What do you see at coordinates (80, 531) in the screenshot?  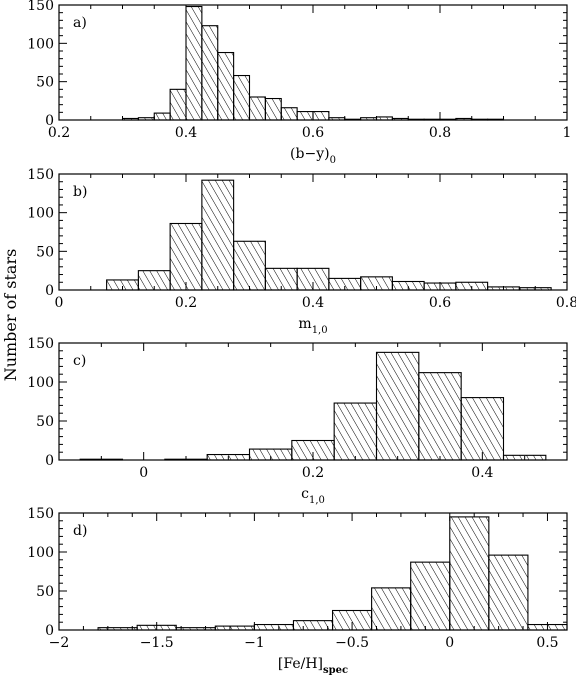 I see `panel-label: d)` at bounding box center [80, 531].